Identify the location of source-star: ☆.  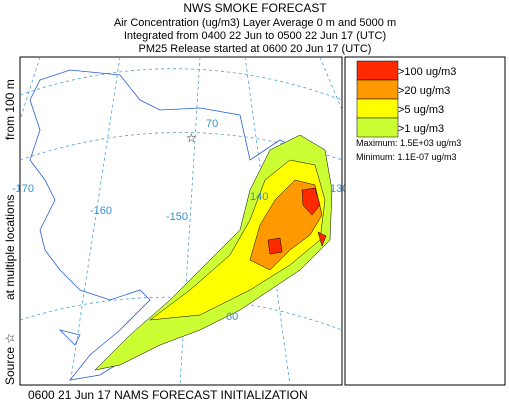
(191, 138).